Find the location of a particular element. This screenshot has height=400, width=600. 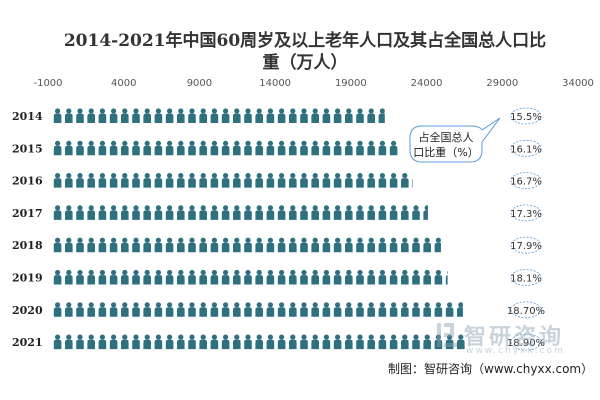

callout-text-line1: 占全国总人 is located at coordinates (446, 137).